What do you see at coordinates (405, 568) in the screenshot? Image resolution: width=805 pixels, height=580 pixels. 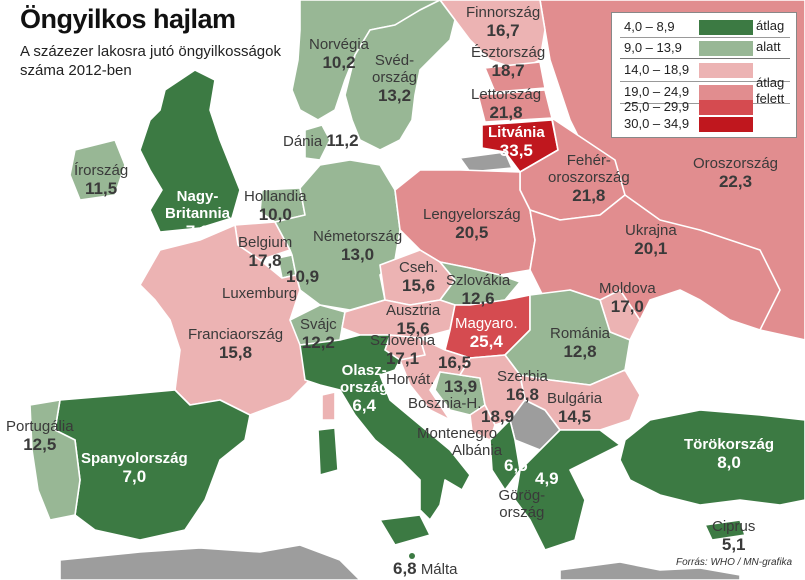 I see `country-value: 6,8` at bounding box center [405, 568].